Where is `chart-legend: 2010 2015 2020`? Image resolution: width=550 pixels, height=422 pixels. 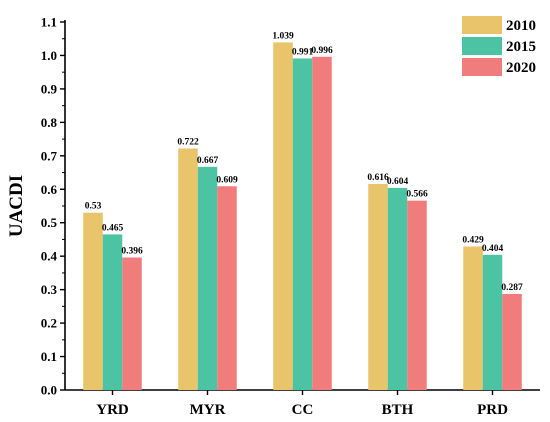
chart-legend: 2010 2015 2020 is located at coordinates (499, 46).